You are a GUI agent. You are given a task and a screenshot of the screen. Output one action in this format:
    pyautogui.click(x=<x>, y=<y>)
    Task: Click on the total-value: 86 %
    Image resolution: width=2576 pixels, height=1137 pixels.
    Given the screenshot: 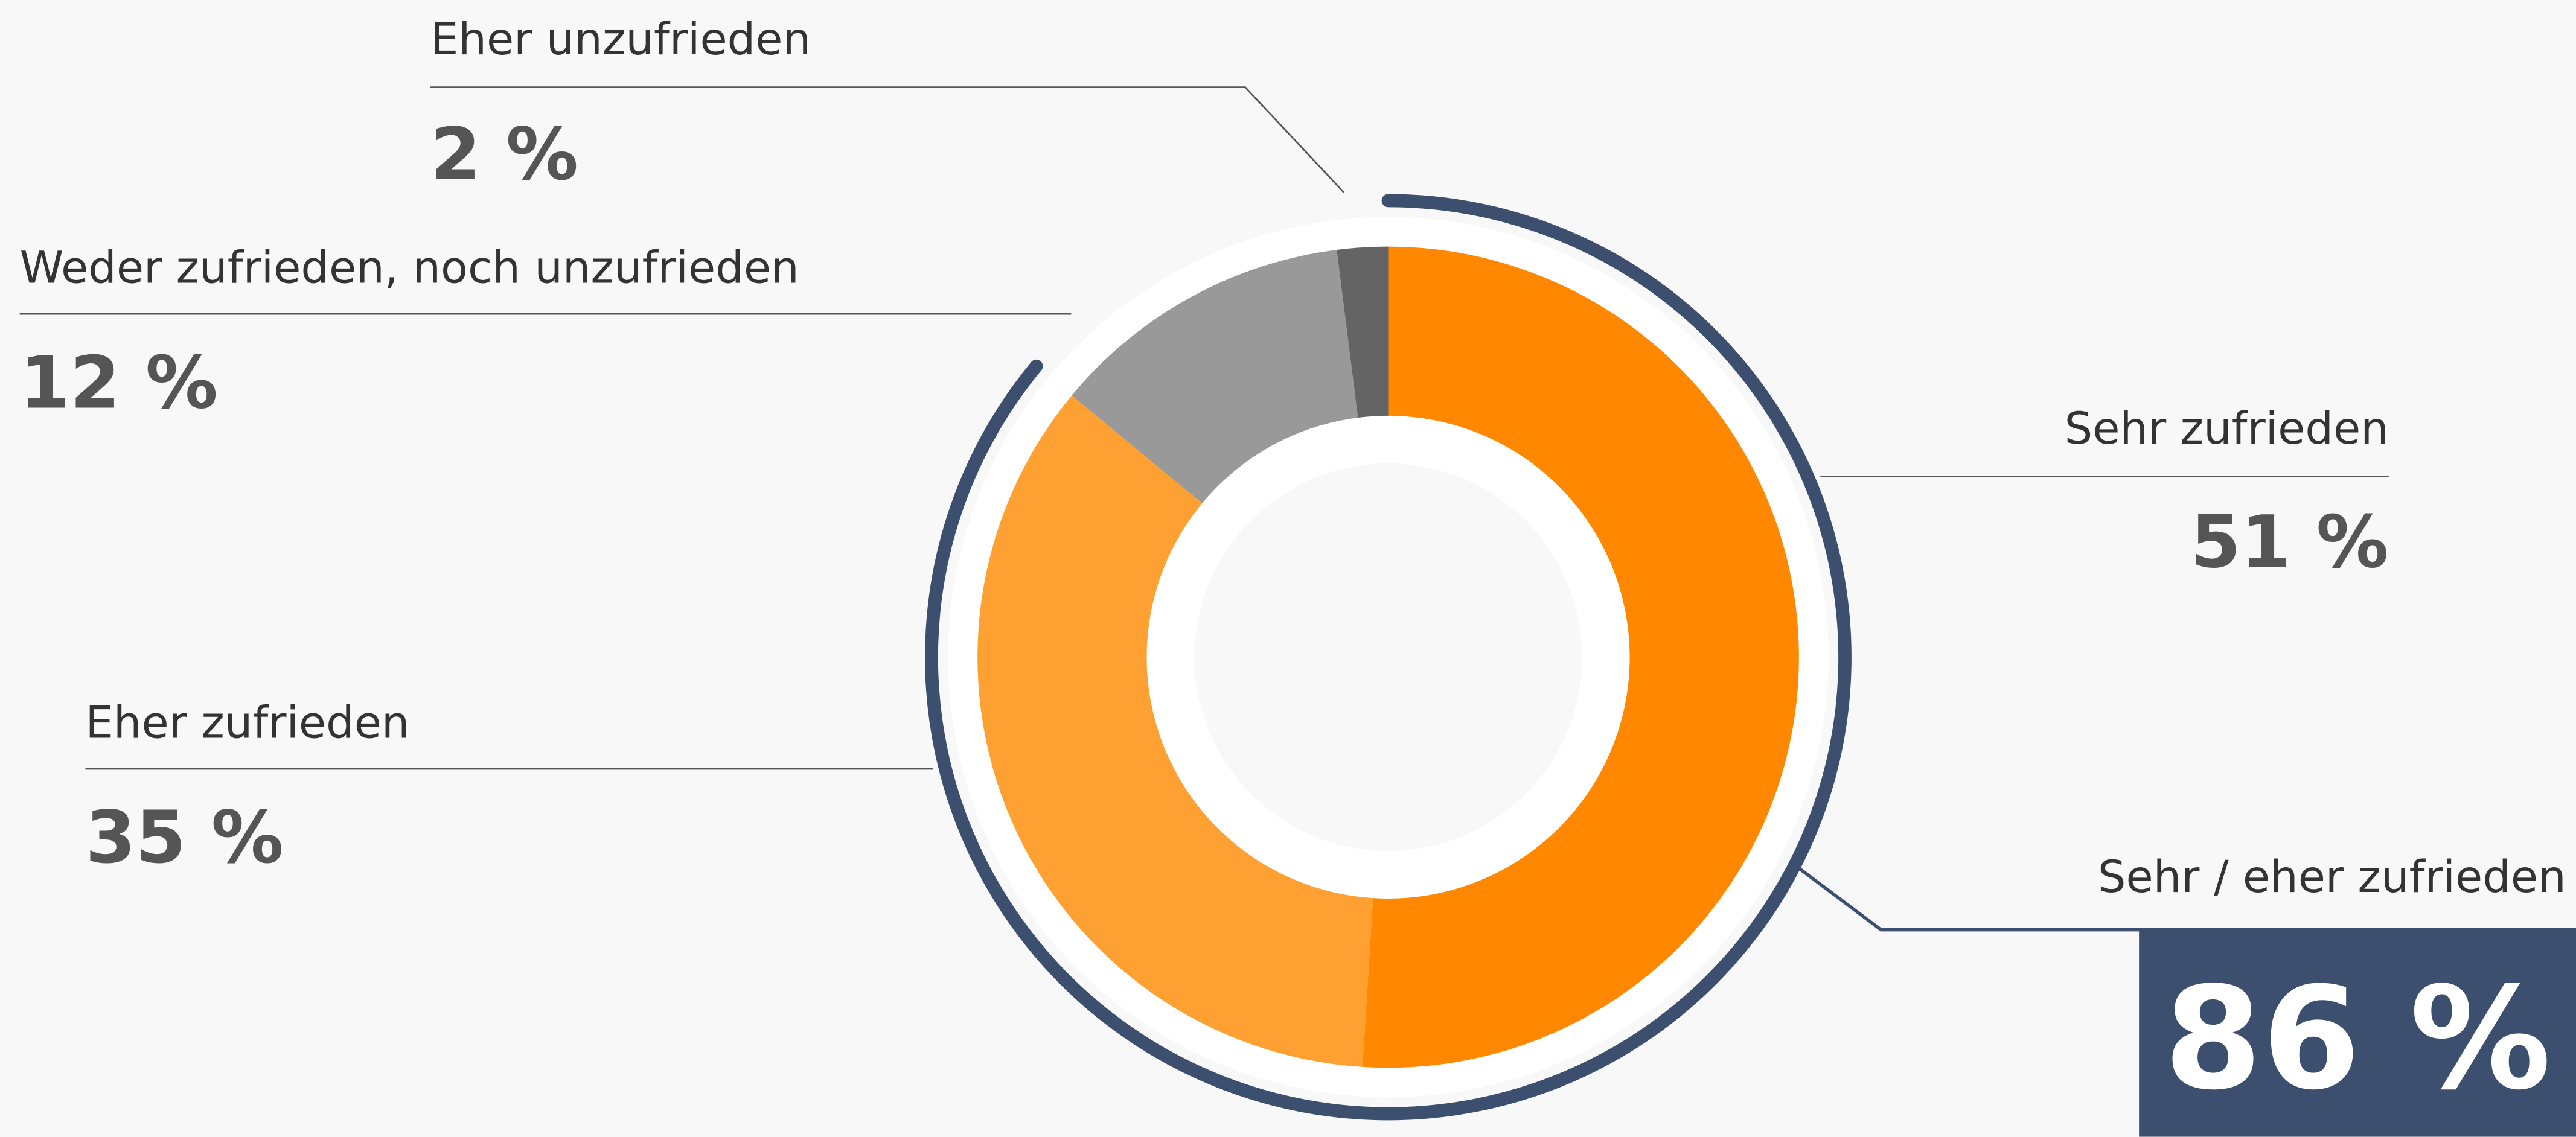 What is the action you would take?
    pyautogui.click(x=2357, y=1039)
    